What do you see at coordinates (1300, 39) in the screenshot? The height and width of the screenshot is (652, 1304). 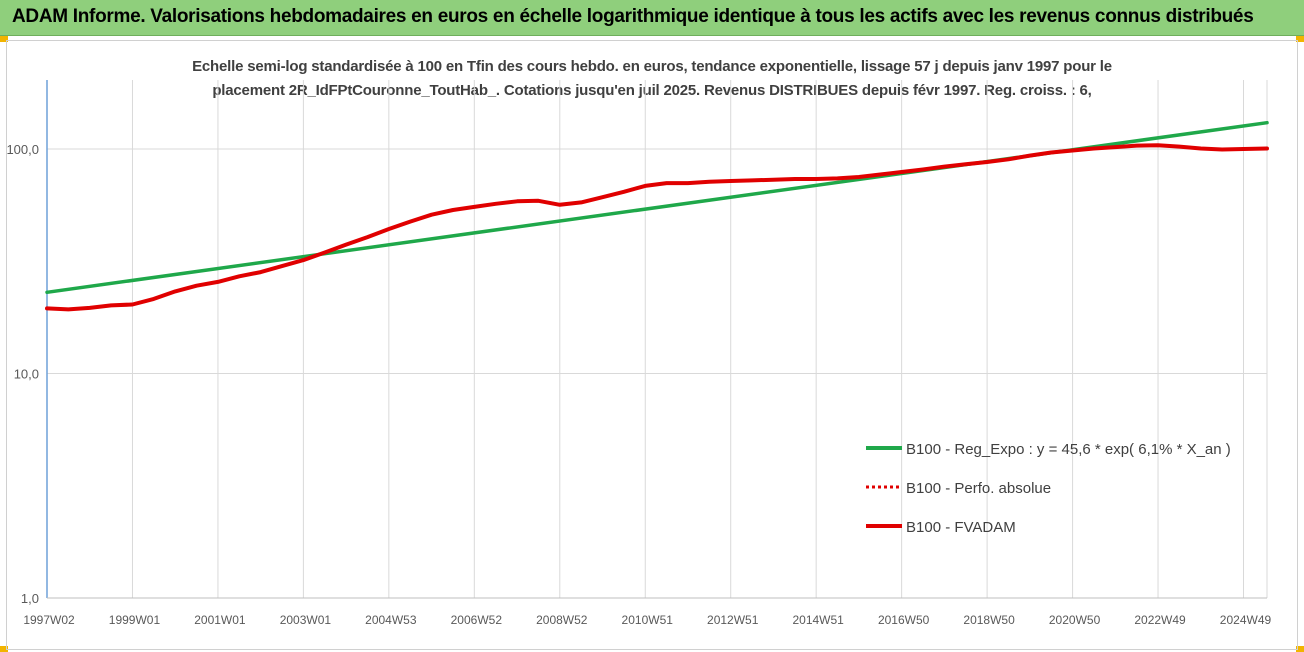 I see `corner-marker-right` at bounding box center [1300, 39].